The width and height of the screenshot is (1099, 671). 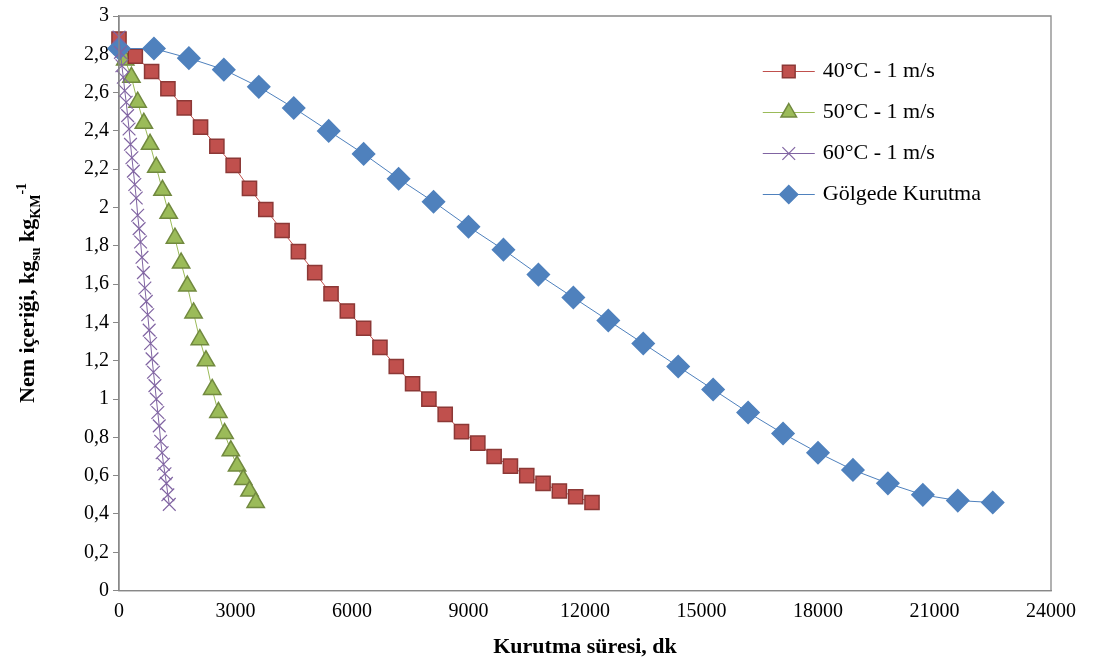 I want to click on y-tick-label: 2,4, so click(x=96, y=129).